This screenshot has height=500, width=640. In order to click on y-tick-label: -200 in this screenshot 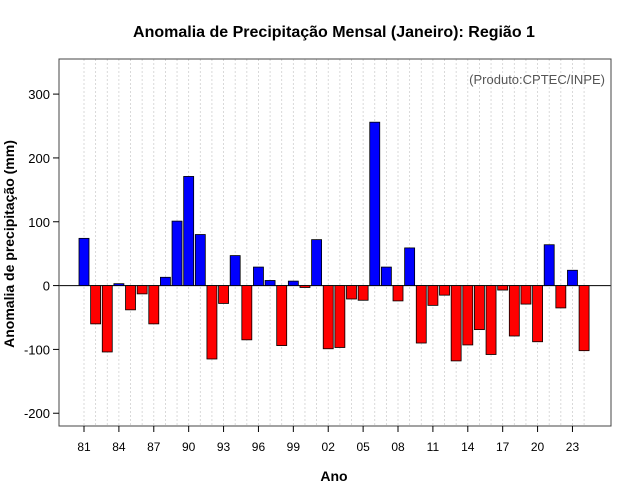, I will do `click(37, 413)`.